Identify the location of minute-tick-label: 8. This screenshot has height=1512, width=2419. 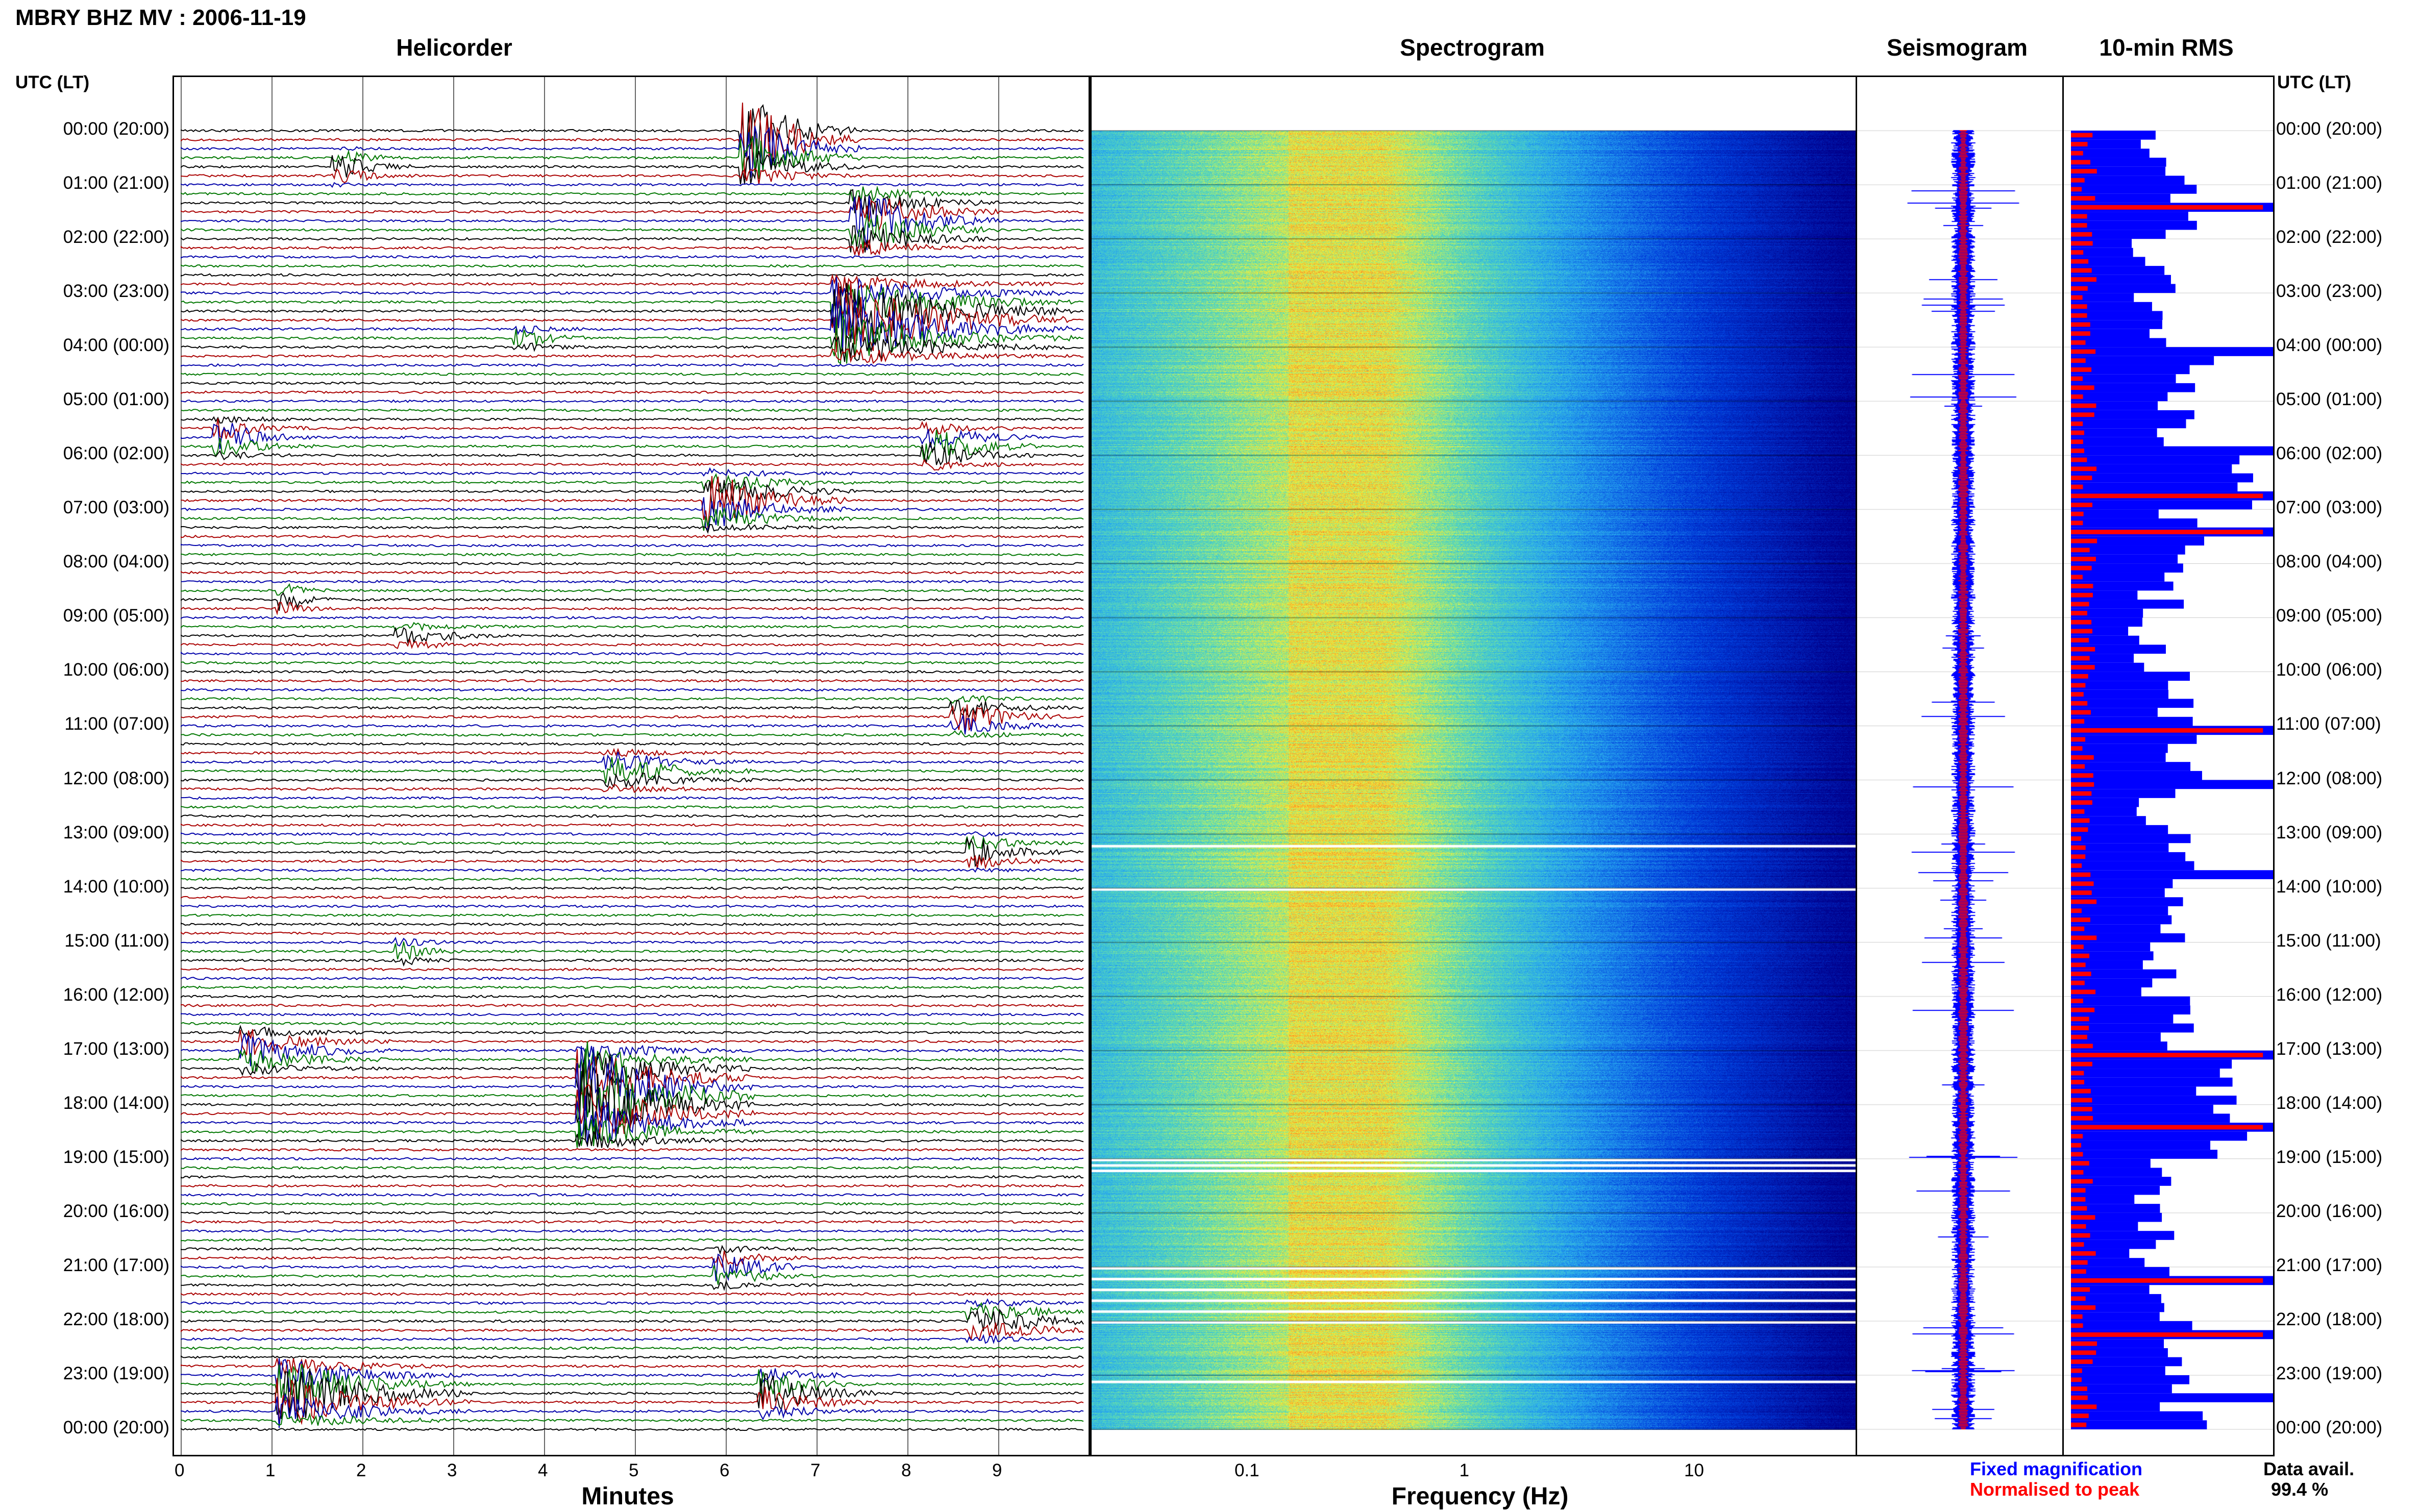
(906, 1470).